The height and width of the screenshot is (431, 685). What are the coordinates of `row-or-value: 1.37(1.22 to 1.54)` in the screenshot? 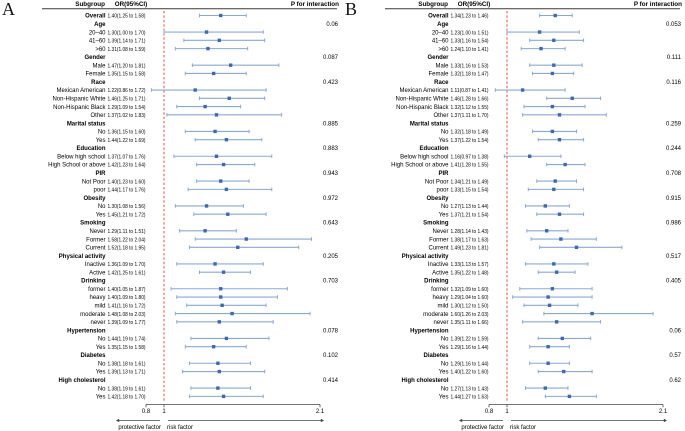 It's located at (470, 141).